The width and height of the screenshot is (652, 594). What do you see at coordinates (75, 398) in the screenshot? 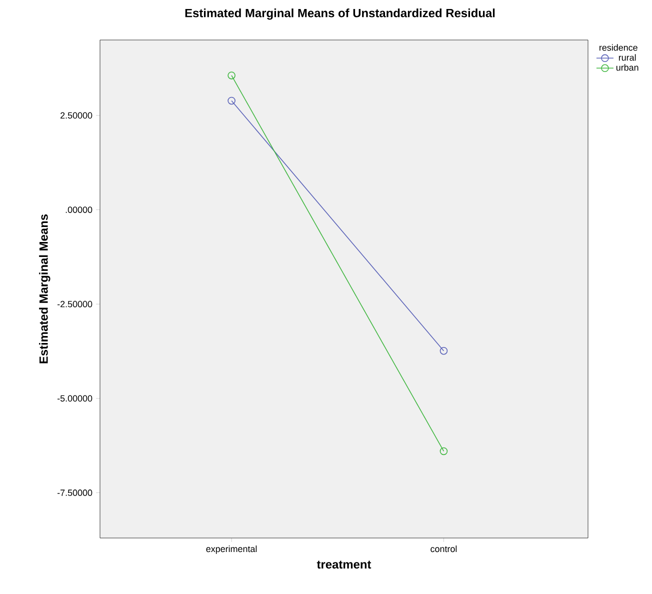
I see `y-tick-label: -5.00000` at bounding box center [75, 398].